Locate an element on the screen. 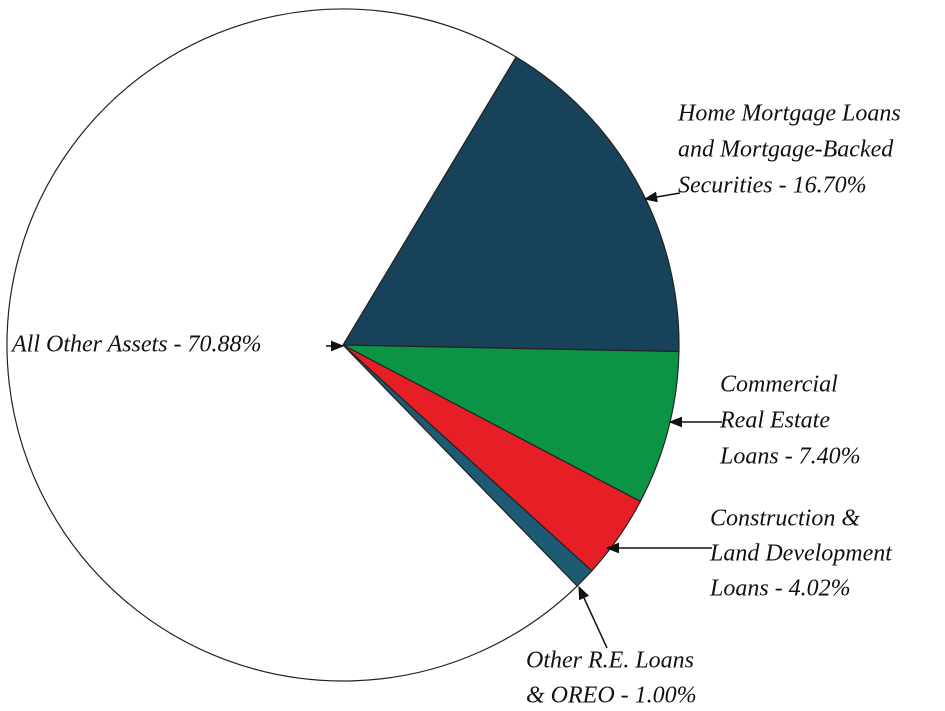 The width and height of the screenshot is (945, 711). slice-label: All Other Assets - 70.88% is located at coordinates (136, 345).